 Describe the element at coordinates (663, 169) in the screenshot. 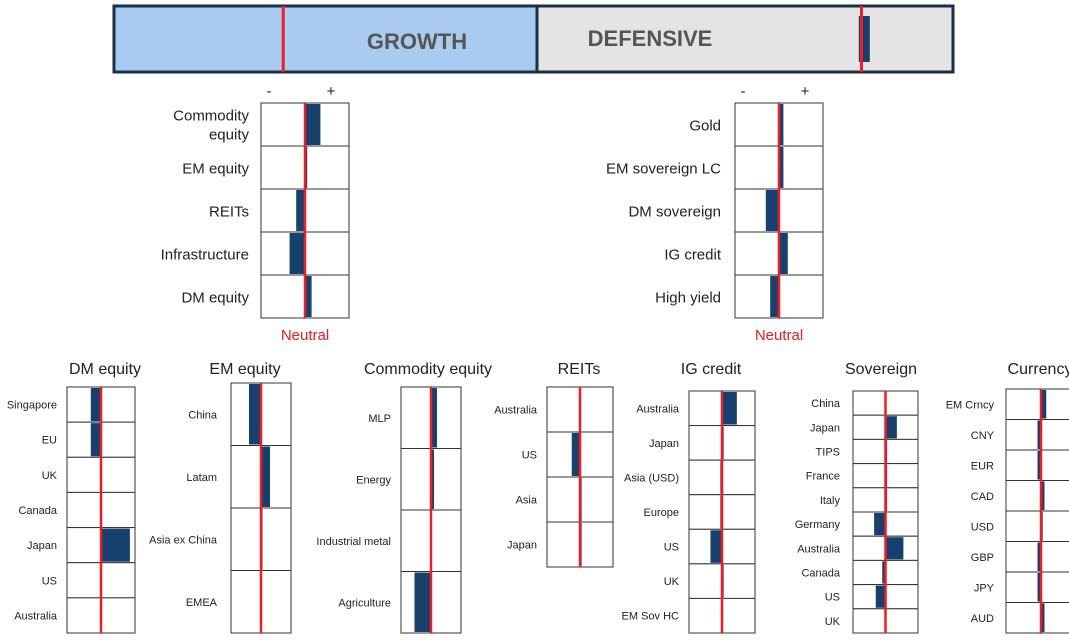

I see `category-label: EM sovereign LC` at that location.